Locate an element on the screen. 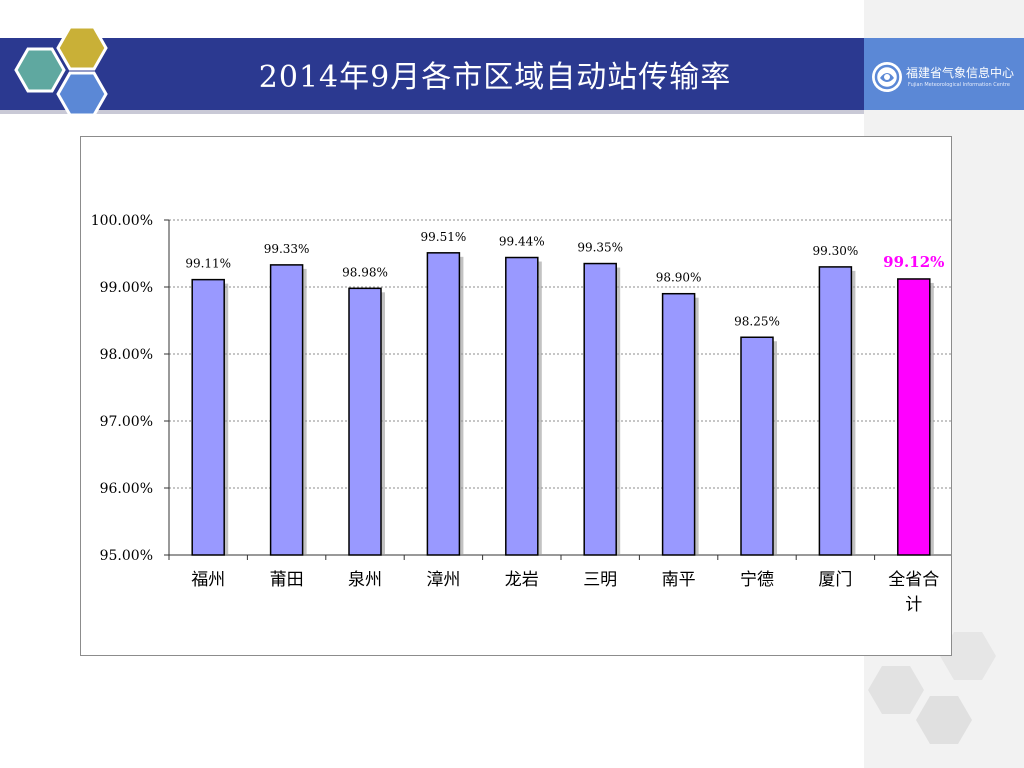 This screenshot has height=768, width=1024. y-tick-label: 99.00% is located at coordinates (126, 288).